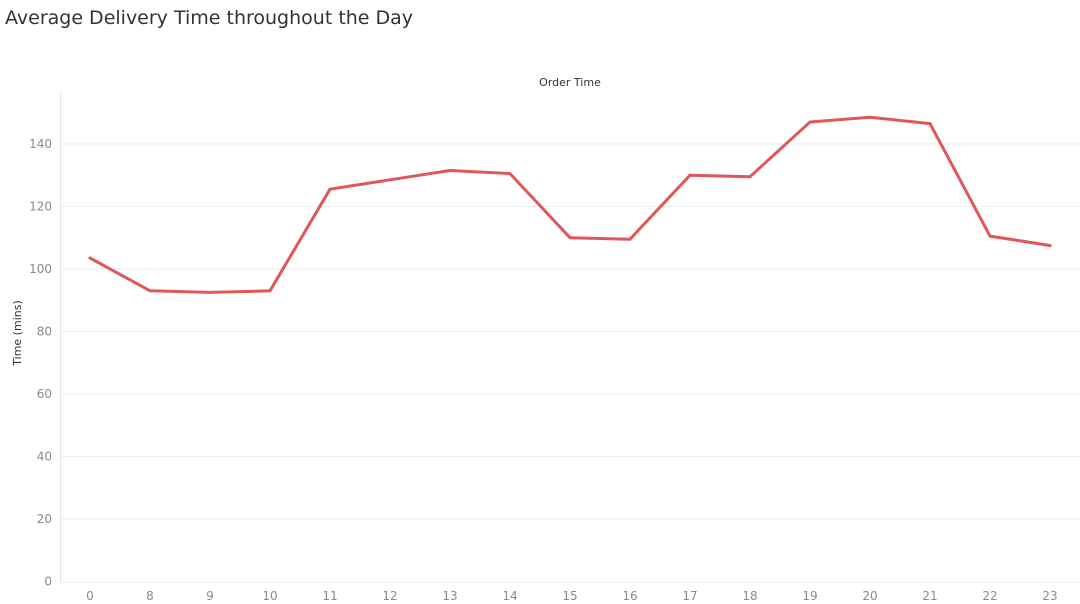 The width and height of the screenshot is (1080, 604). What do you see at coordinates (40, 269) in the screenshot?
I see `y-tick-label: 100` at bounding box center [40, 269].